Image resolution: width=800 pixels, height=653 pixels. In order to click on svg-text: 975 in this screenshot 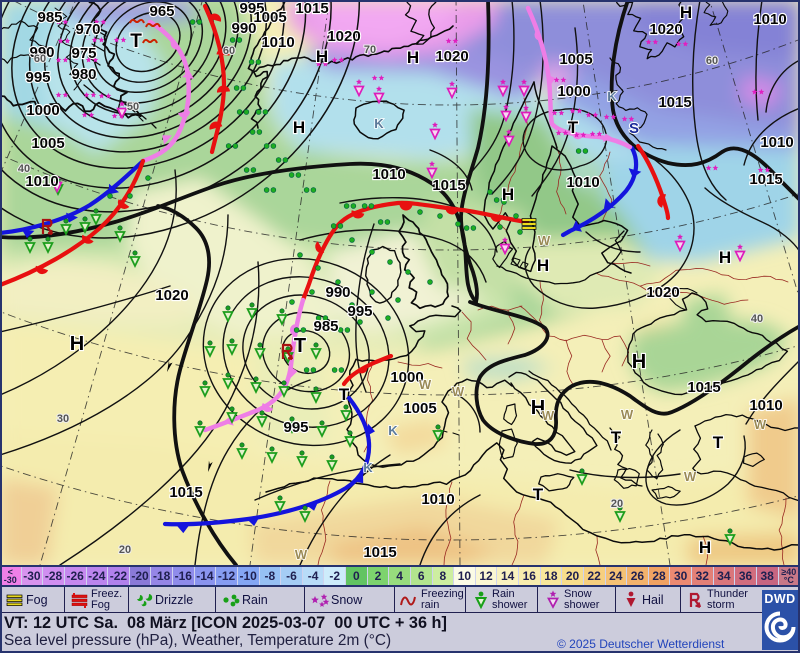, I will do `click(83, 53)`.